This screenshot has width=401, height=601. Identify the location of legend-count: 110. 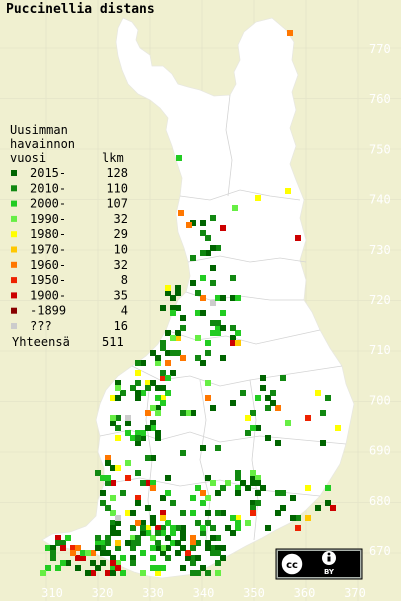
(117, 188).